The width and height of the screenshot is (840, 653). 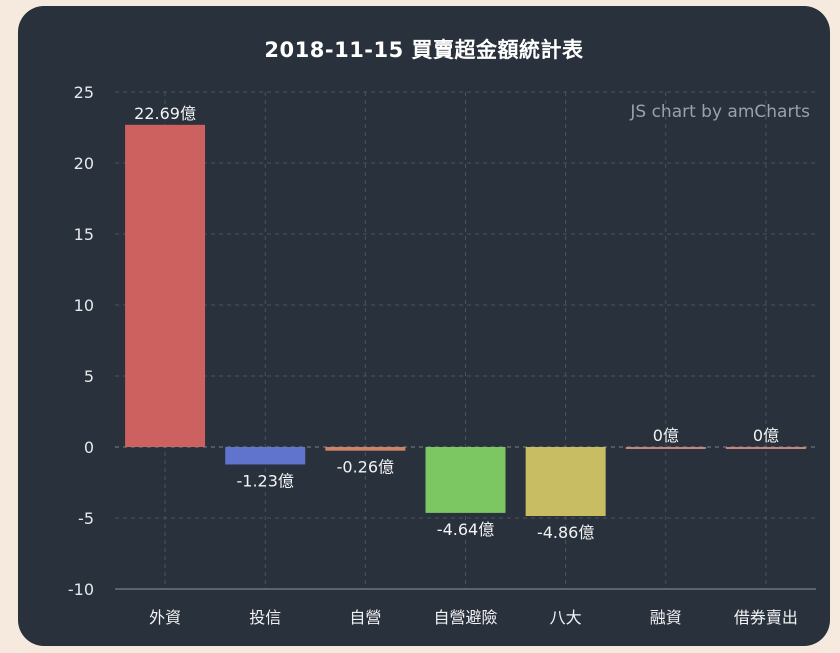 I want to click on x-tick-label: 自營避險, so click(x=465, y=617).